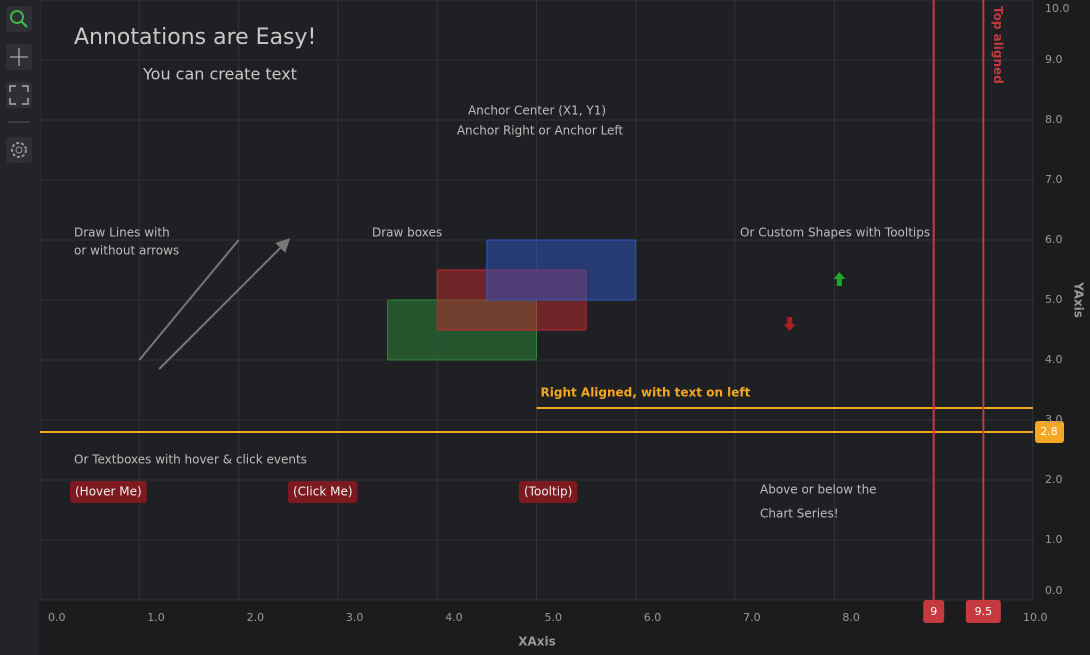 The height and width of the screenshot is (655, 1090). I want to click on line-text: Right Aligned, with text on left, so click(646, 393).